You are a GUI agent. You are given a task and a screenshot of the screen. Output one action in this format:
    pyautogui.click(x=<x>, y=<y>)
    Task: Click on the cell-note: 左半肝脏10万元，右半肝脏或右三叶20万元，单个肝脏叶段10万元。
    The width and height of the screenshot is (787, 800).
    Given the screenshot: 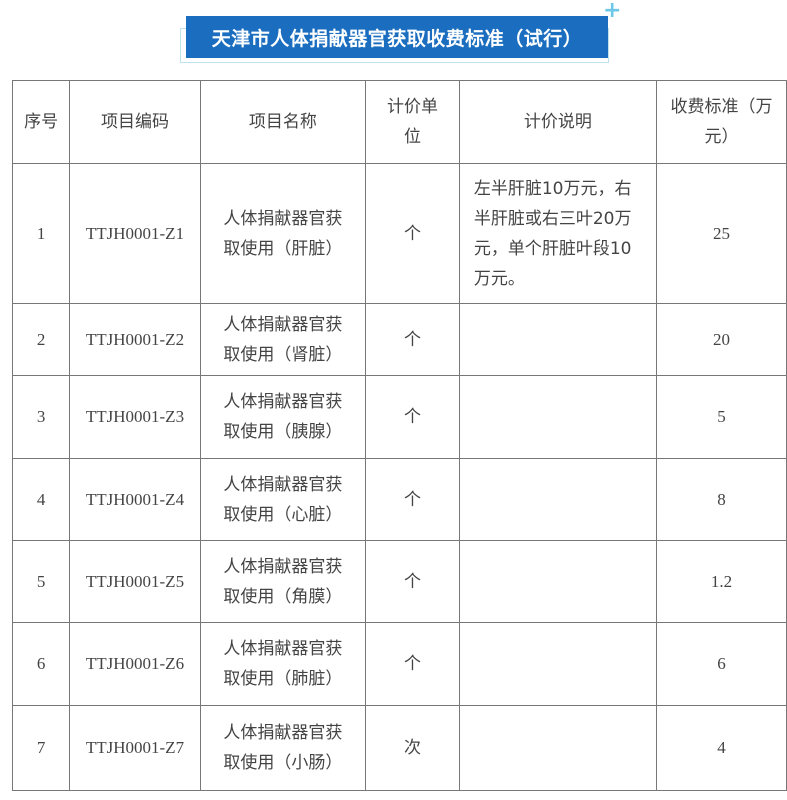 What is the action you would take?
    pyautogui.click(x=558, y=233)
    